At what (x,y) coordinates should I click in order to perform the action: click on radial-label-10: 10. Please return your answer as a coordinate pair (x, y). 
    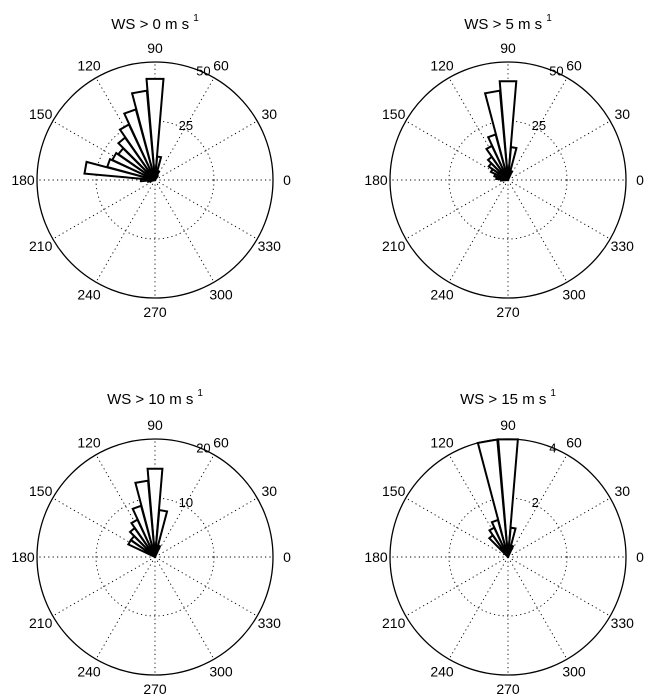
    Looking at the image, I should click on (186, 502).